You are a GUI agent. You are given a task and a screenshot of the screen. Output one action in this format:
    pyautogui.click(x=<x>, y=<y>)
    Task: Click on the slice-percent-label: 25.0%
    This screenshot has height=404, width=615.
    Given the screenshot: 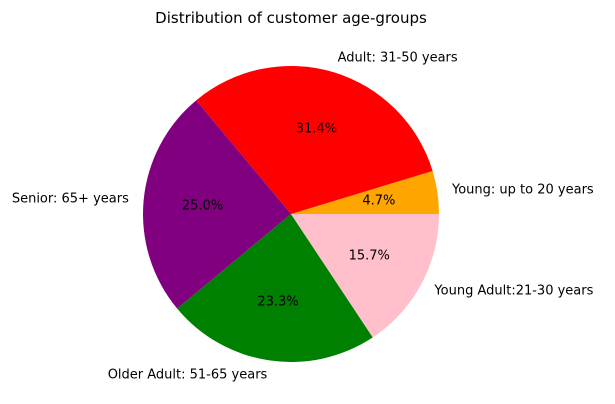 What is the action you would take?
    pyautogui.click(x=202, y=205)
    